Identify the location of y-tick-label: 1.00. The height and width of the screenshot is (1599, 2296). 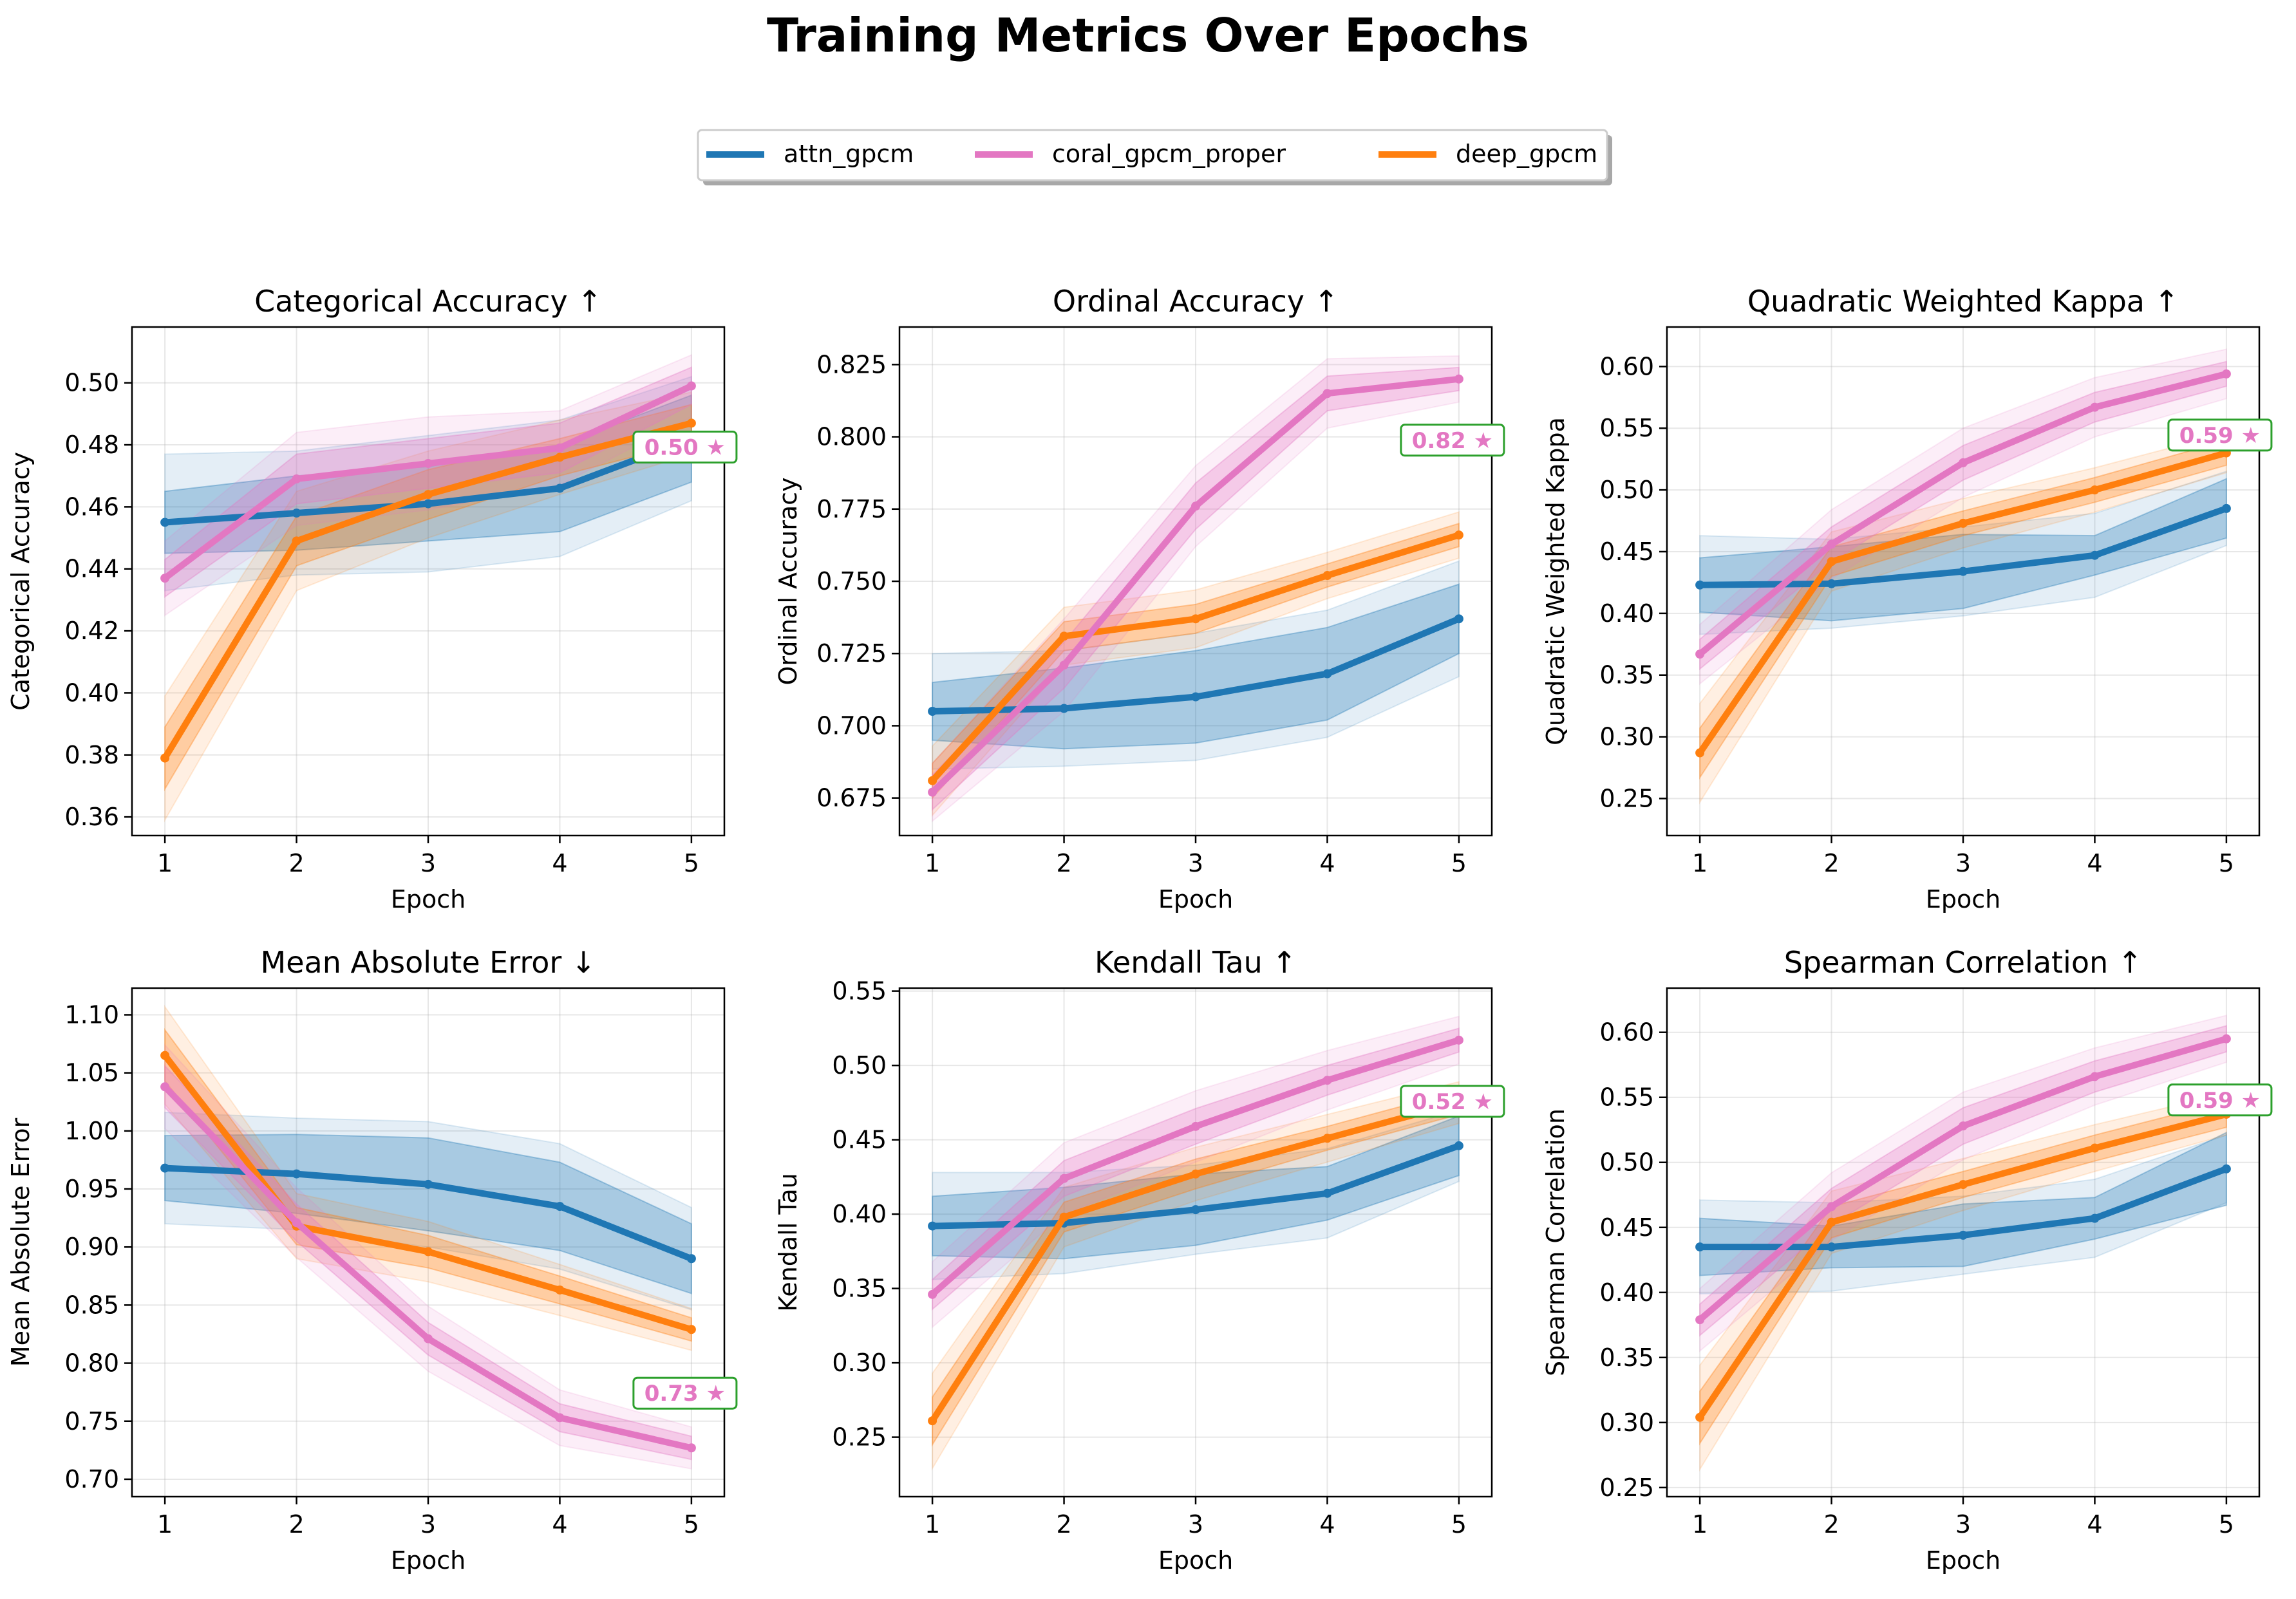
(92, 1131).